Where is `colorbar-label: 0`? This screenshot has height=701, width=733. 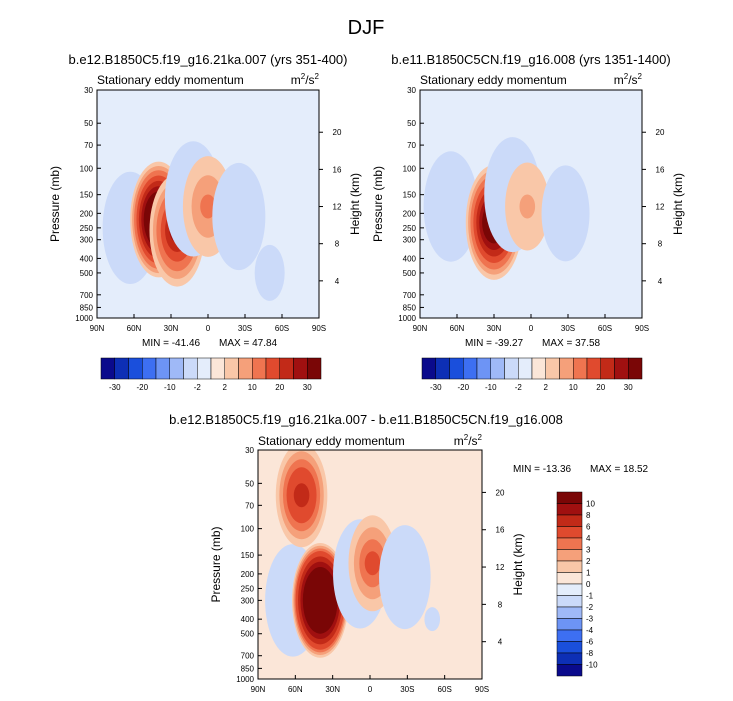
colorbar-label: 0 is located at coordinates (588, 584).